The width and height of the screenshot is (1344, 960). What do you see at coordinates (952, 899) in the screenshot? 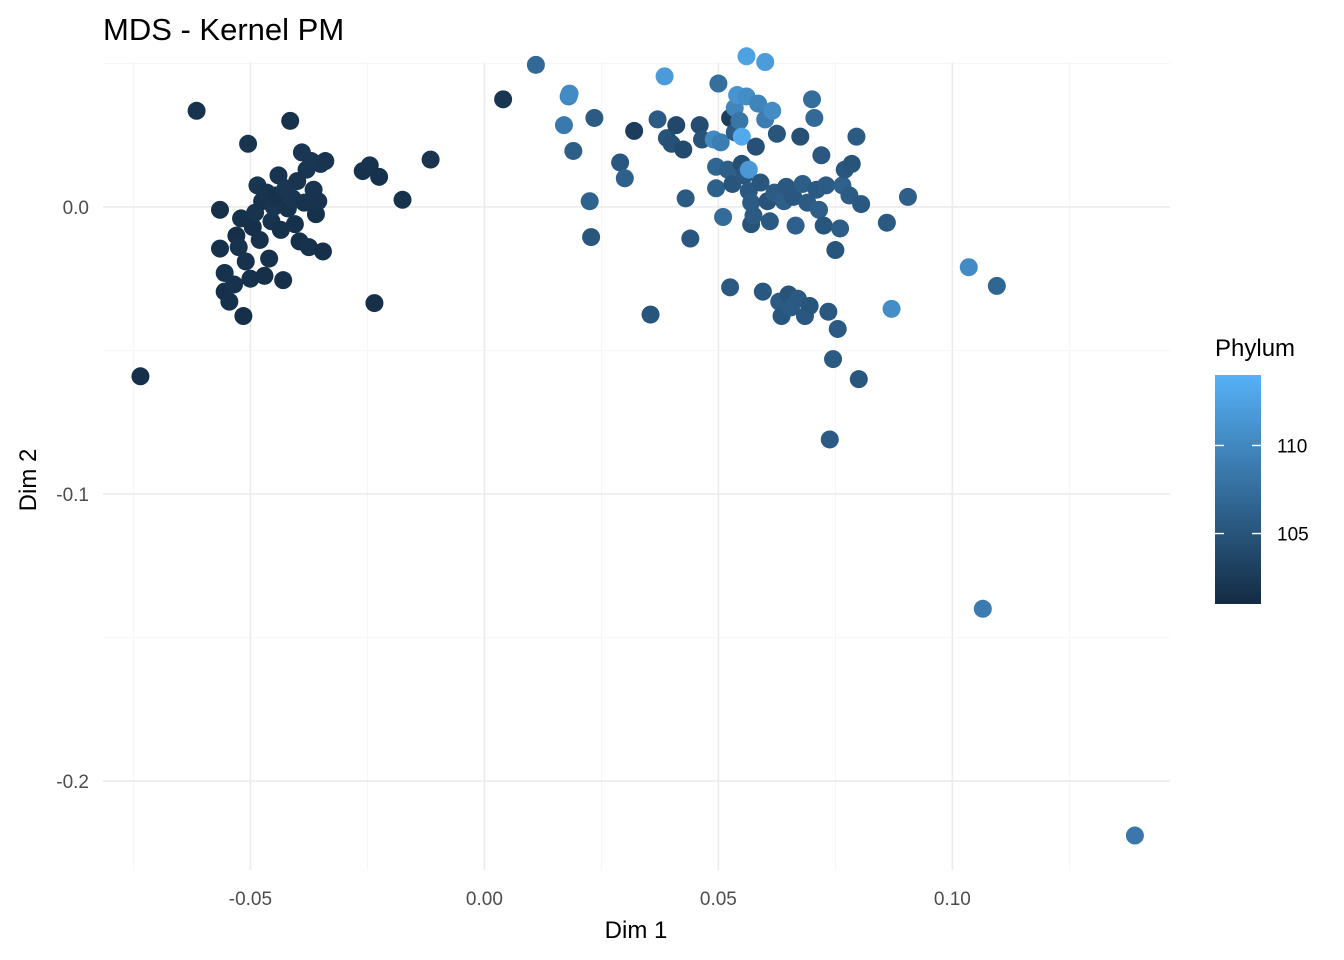
I see `x-tick-label: 0.10` at bounding box center [952, 899].